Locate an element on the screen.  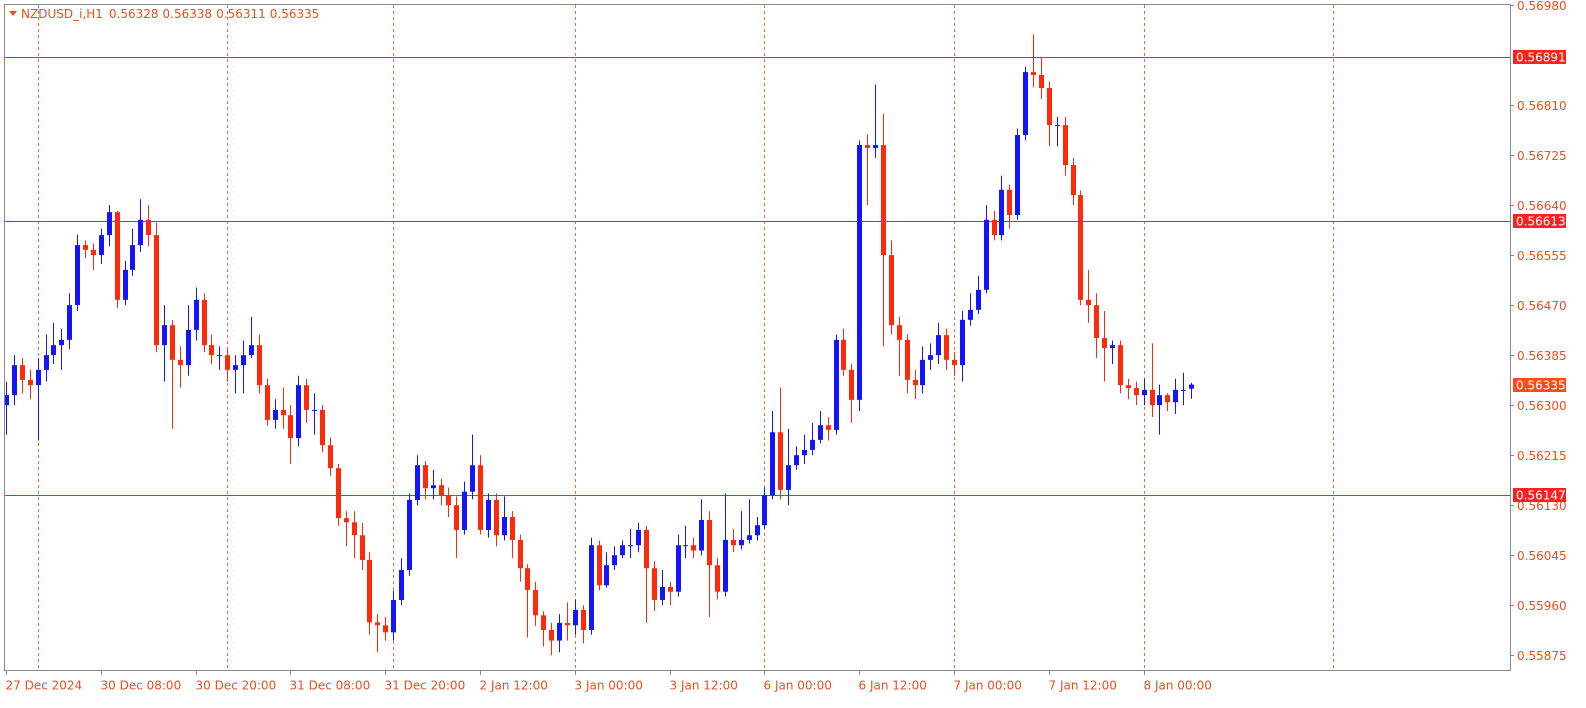
y-tick-label: 0.56385 is located at coordinates (1542, 356).